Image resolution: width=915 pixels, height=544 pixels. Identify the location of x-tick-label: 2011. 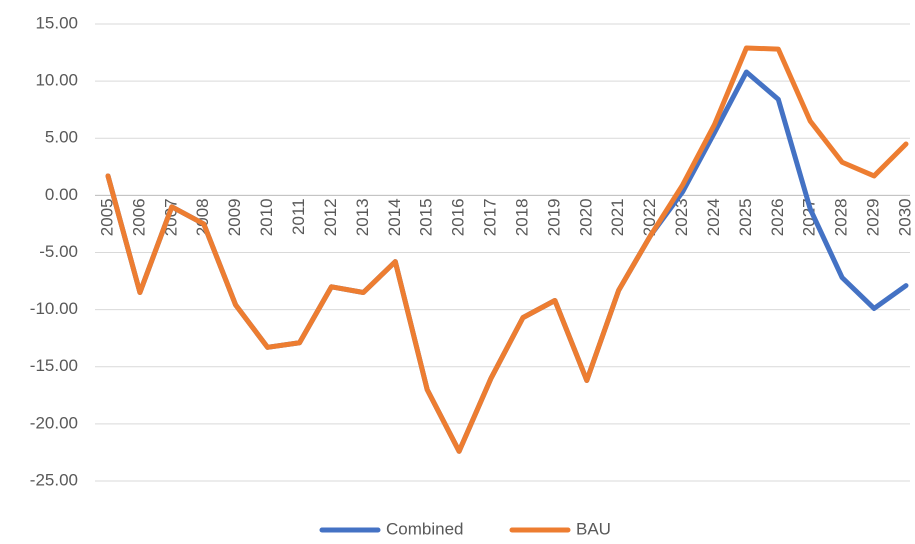
(298, 216).